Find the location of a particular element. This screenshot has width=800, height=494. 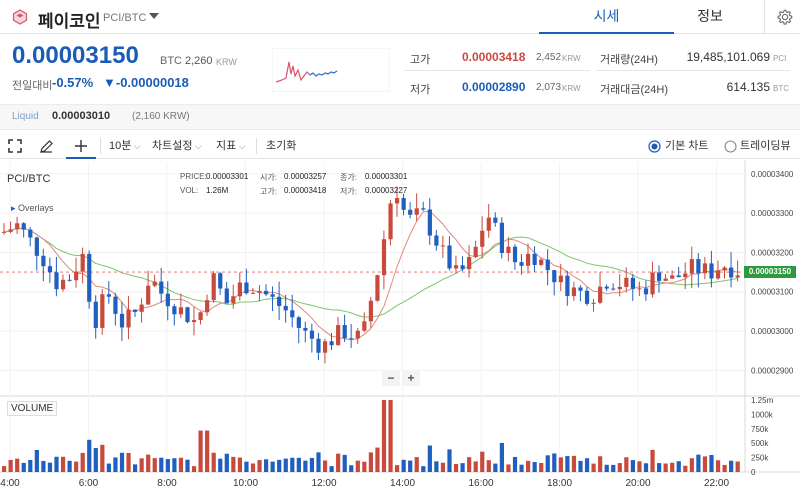

legend-open-value: 0.00003257 is located at coordinates (305, 176).